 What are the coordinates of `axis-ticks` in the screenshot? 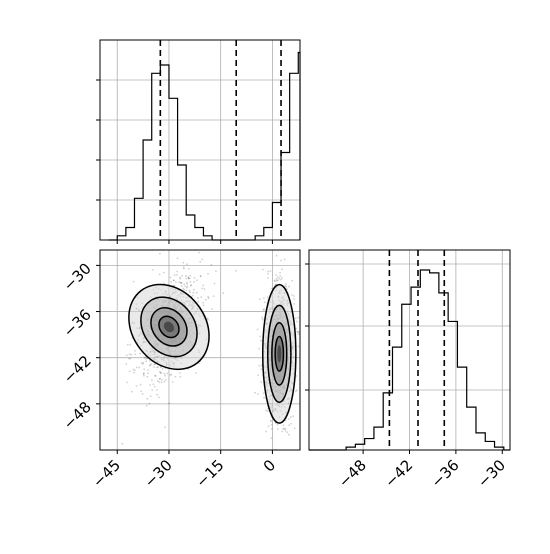 It's located at (404, 358).